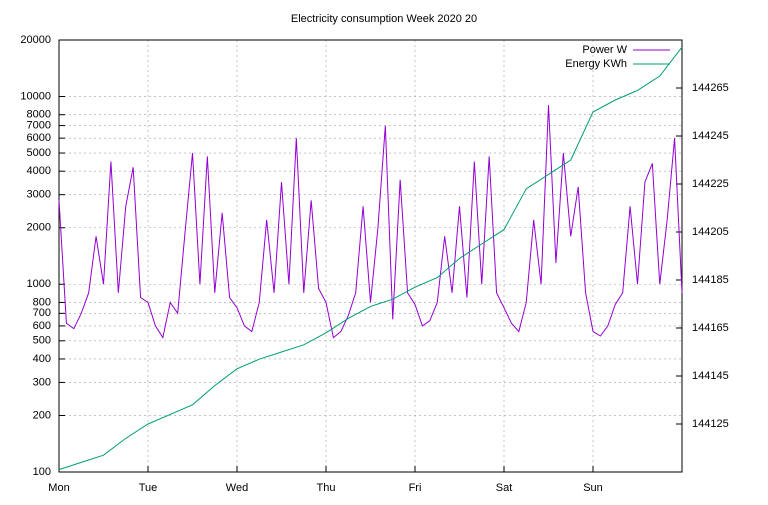 Image resolution: width=768 pixels, height=505 pixels. Describe the element at coordinates (710, 424) in the screenshot. I see `y2-tick-label: 144125` at that location.